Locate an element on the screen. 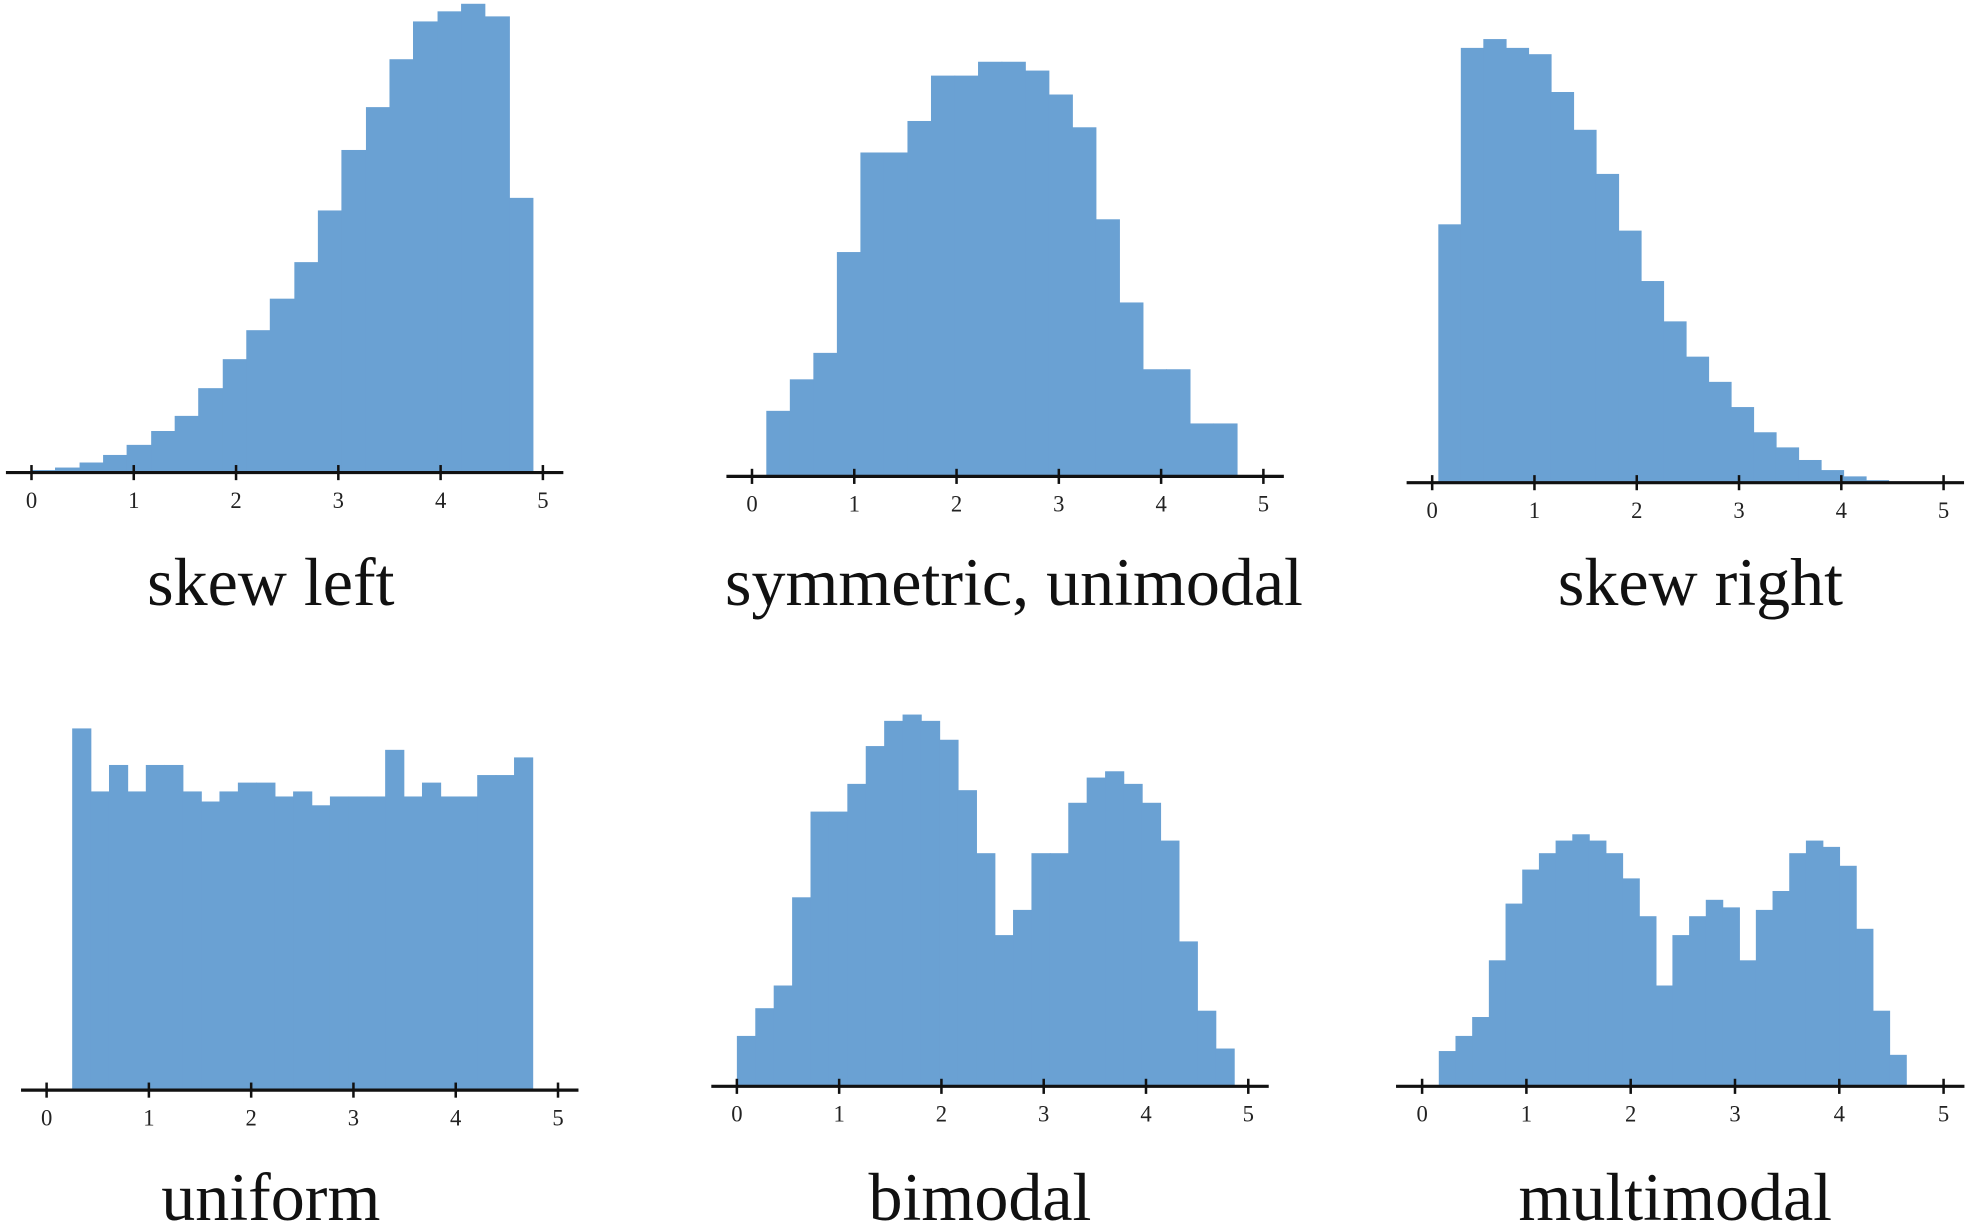 The image size is (1965, 1230). histogram-panel: 0 1 2 3 4 5 skew left is located at coordinates (284, 311).